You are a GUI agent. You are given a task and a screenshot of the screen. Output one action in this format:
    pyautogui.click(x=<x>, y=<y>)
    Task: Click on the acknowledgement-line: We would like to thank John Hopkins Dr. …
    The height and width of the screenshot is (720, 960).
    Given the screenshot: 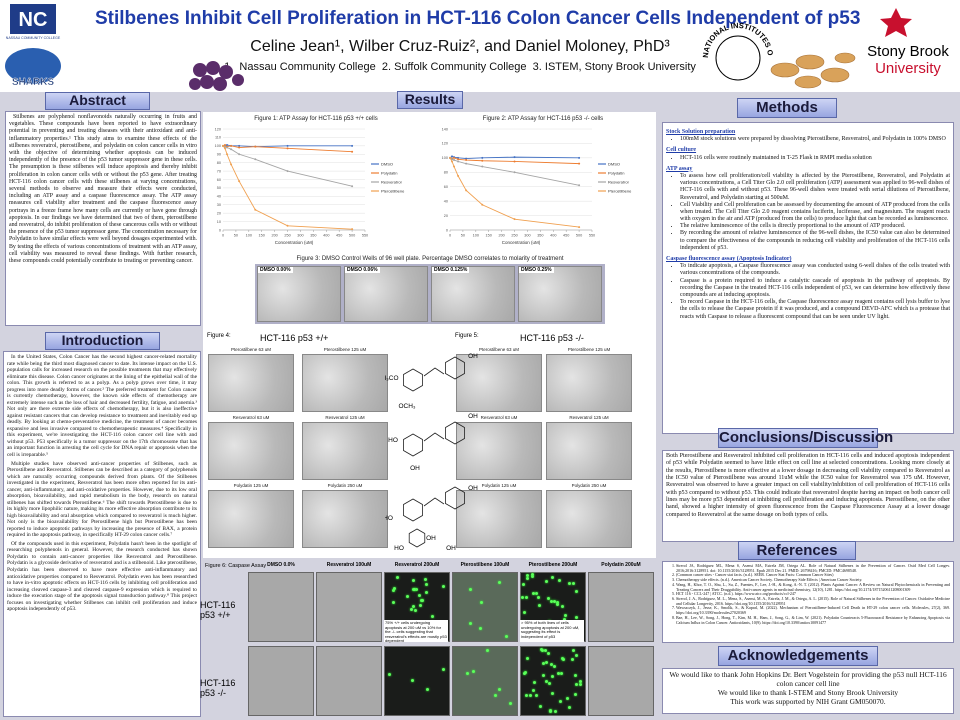 What is the action you would take?
    pyautogui.click(x=808, y=679)
    